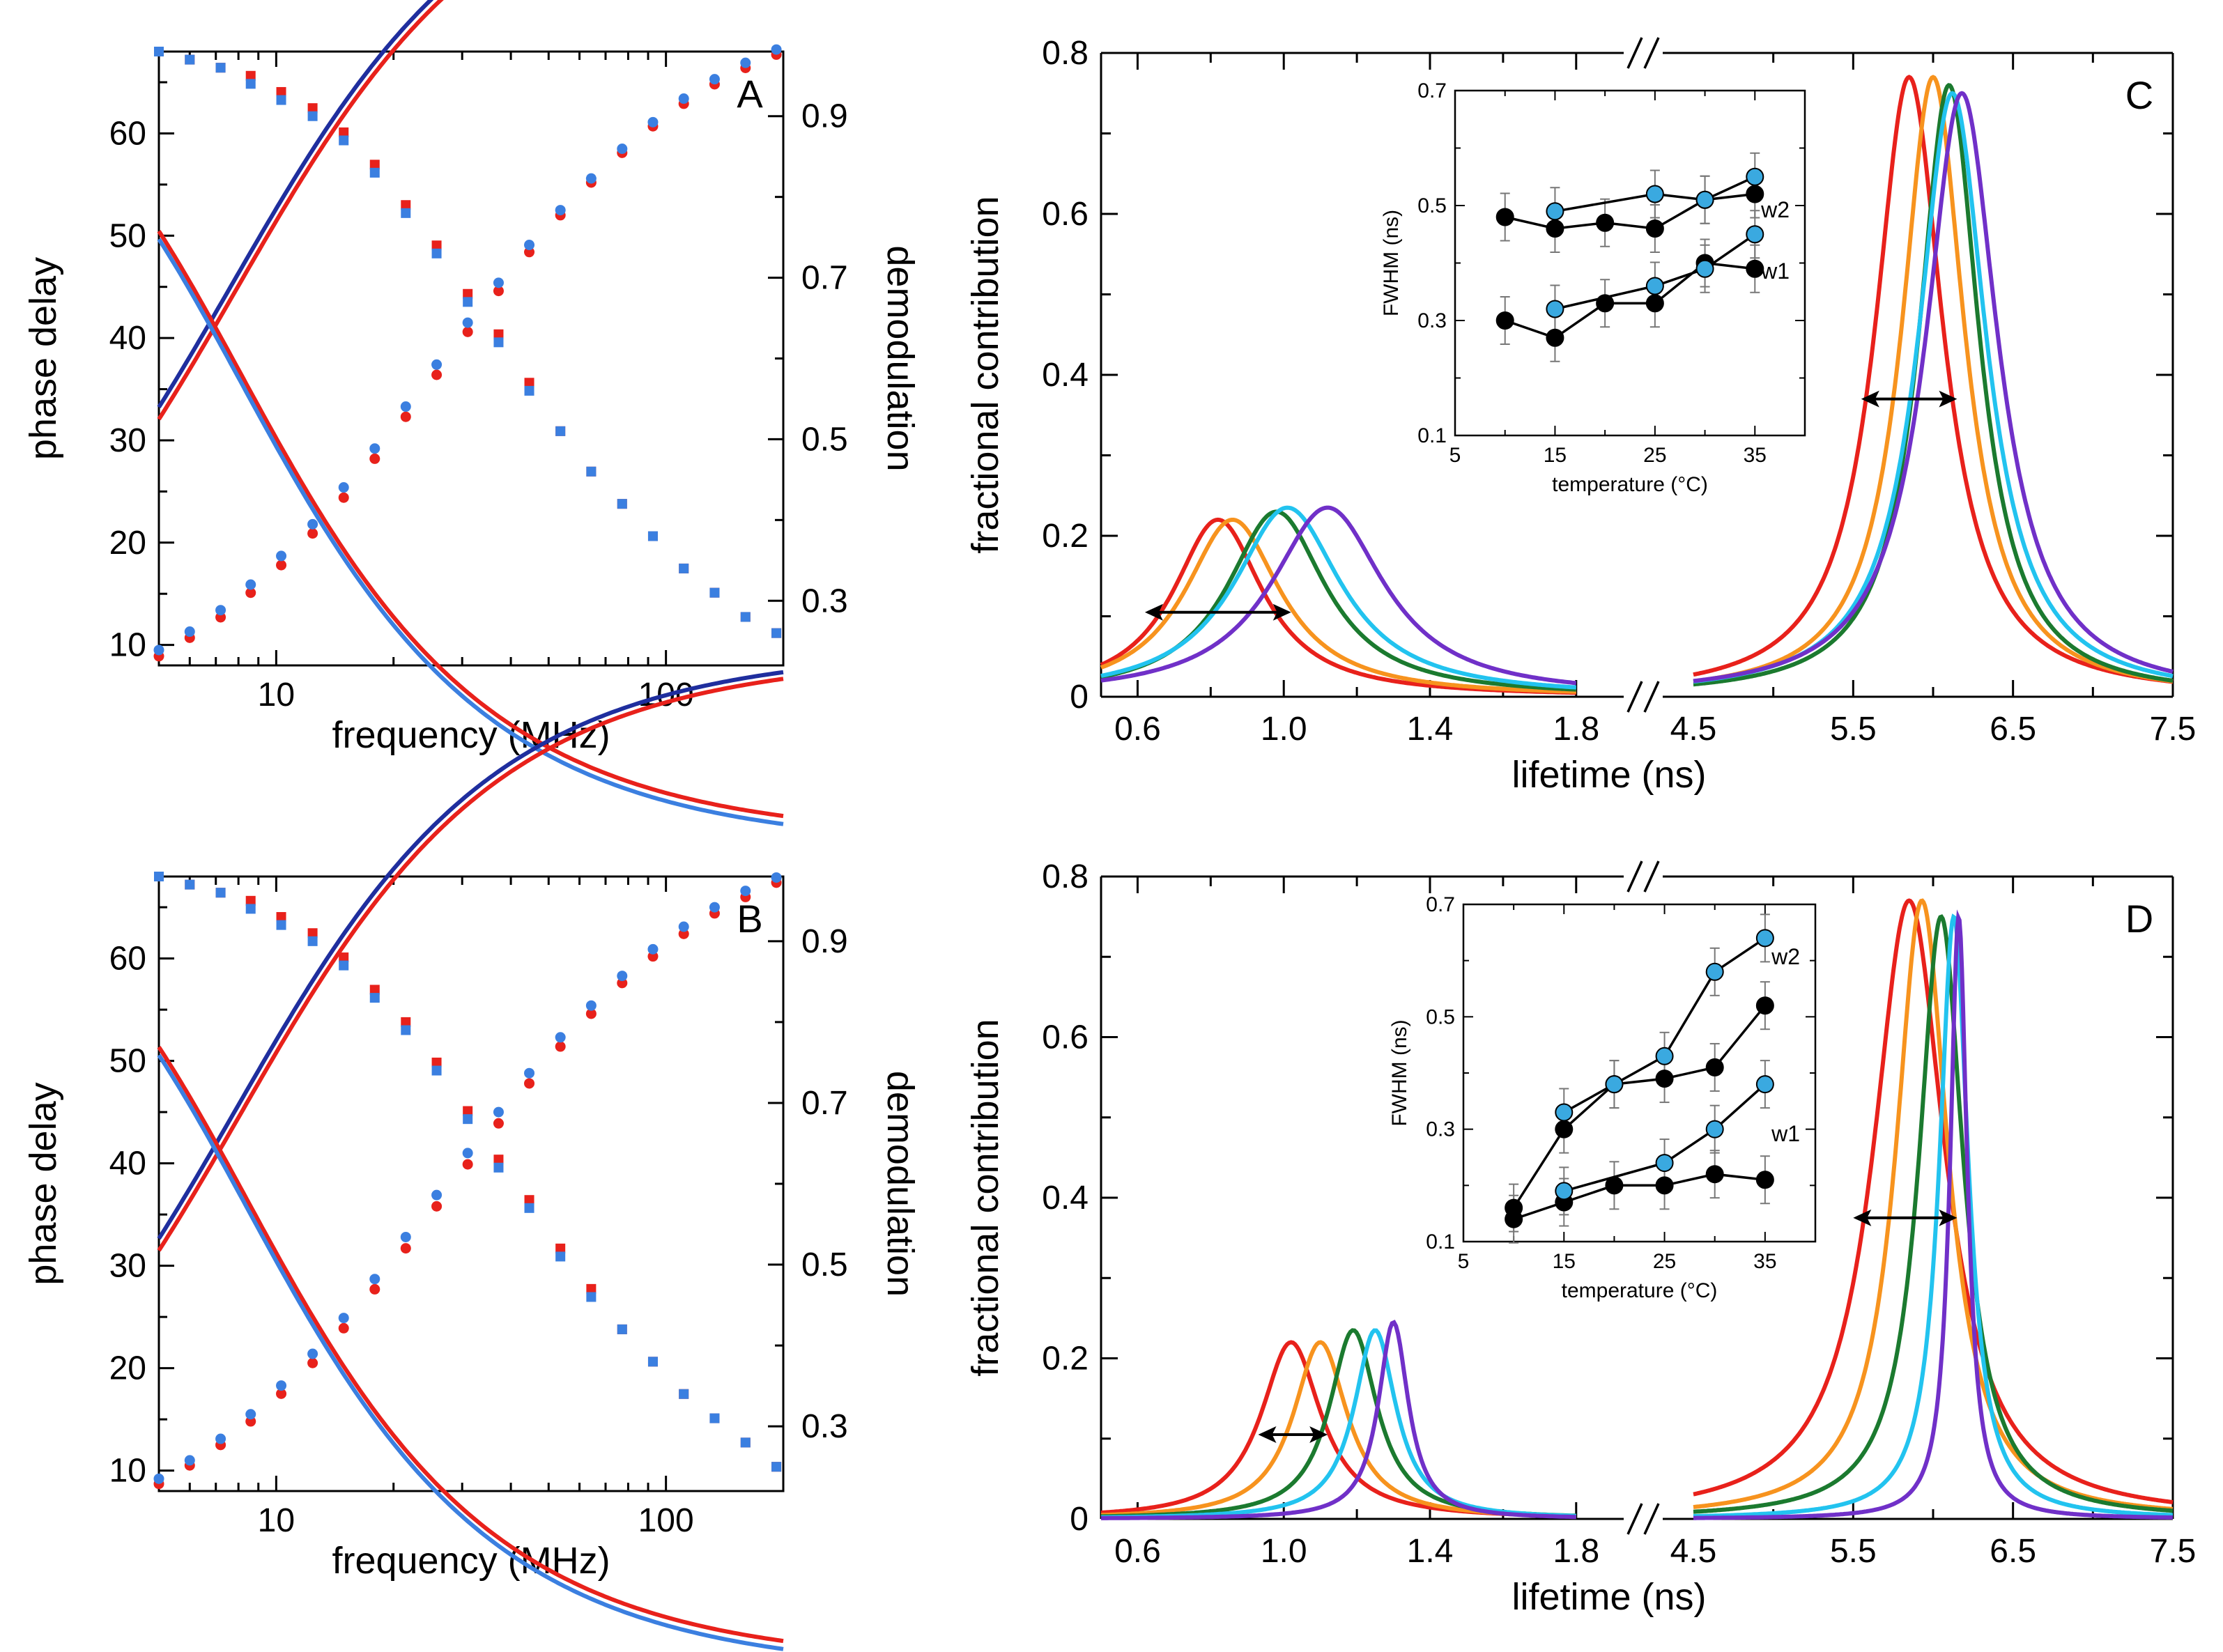 This screenshot has width=2223, height=1652. I want to click on inset-y-tick-label: 0.1, so click(1441, 1241).